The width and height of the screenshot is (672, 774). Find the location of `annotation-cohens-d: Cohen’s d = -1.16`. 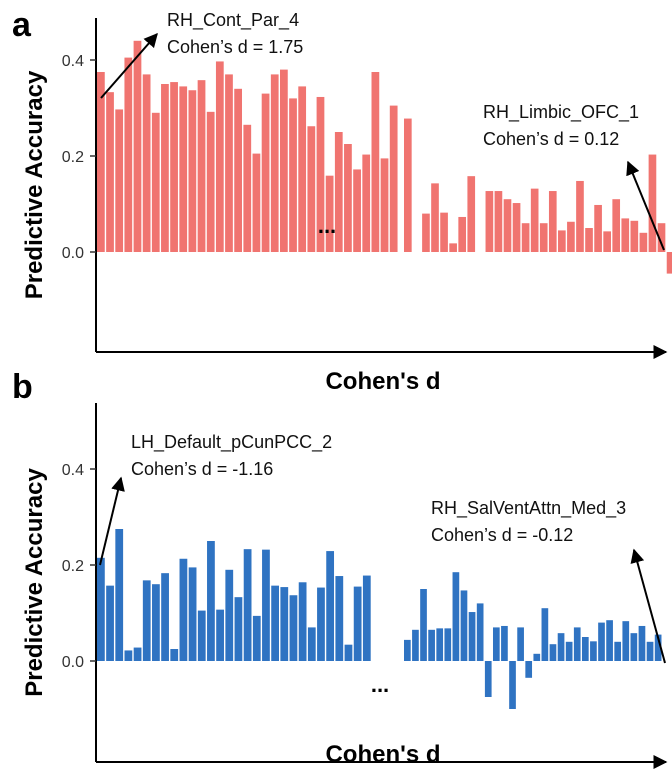

annotation-cohens-d: Cohen’s d = -1.16 is located at coordinates (202, 469).